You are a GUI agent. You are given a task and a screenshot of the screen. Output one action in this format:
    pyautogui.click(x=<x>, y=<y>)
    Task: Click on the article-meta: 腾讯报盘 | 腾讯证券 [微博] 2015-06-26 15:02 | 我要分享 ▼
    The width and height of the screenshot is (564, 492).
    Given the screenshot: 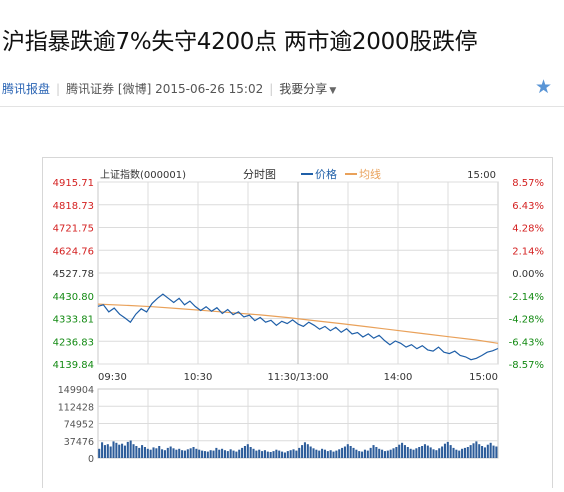 What is the action you would take?
    pyautogui.click(x=169, y=88)
    